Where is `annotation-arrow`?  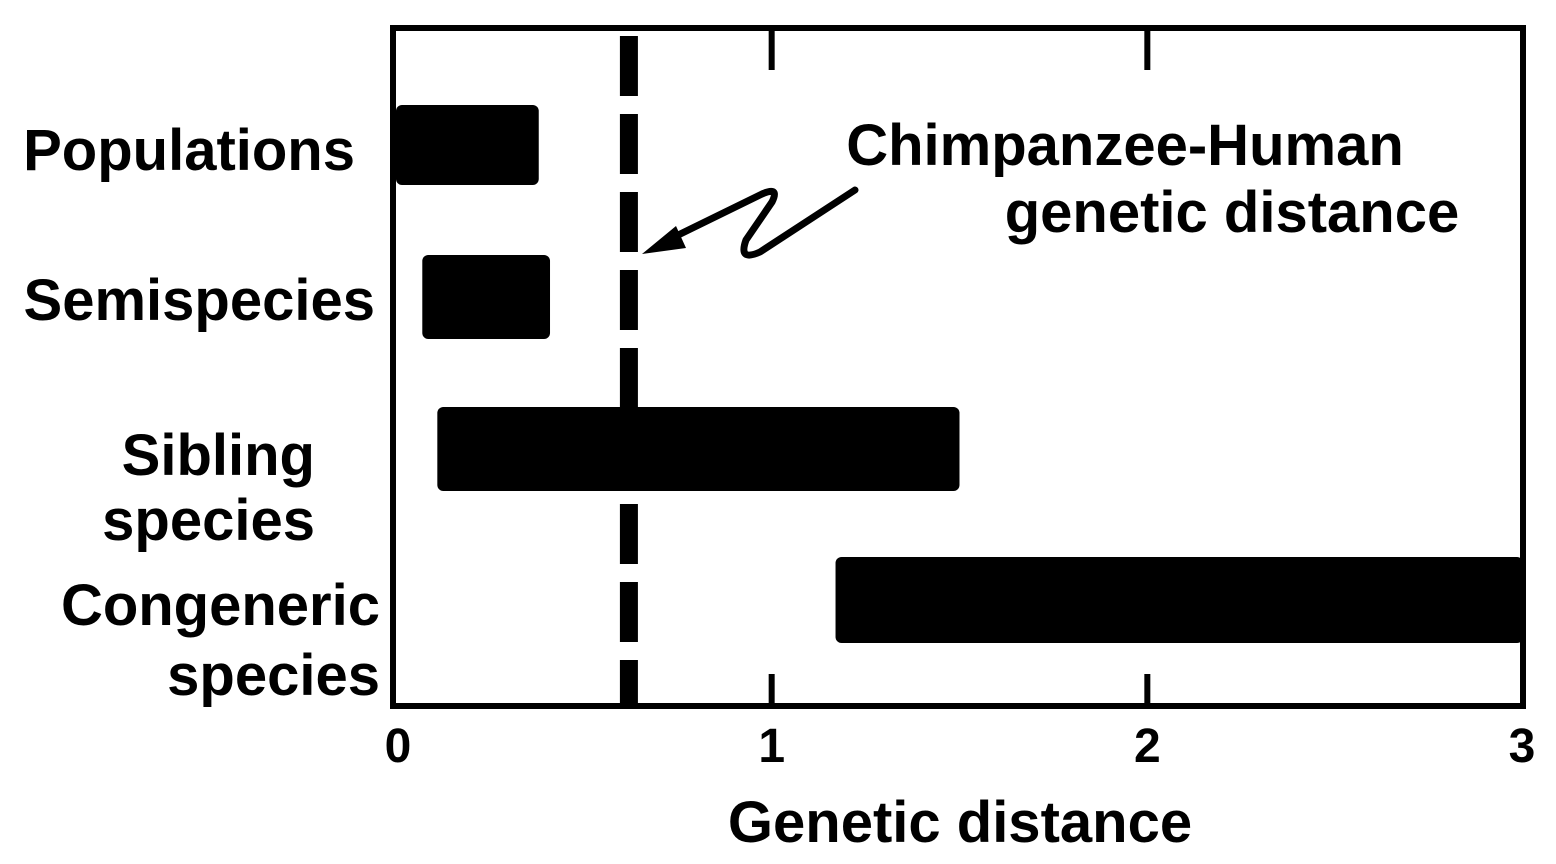 annotation-arrow is located at coordinates (761, 222).